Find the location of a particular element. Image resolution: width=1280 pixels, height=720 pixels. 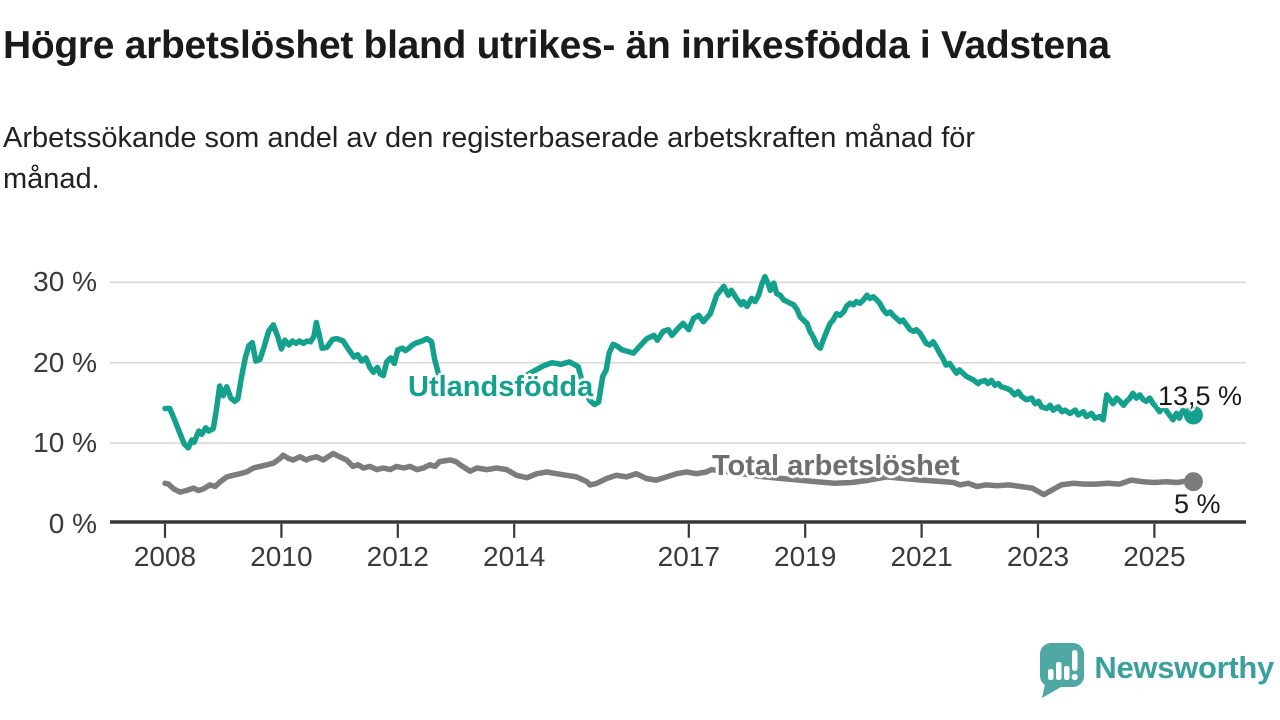

y-tick-label: 10 % is located at coordinates (65, 443).